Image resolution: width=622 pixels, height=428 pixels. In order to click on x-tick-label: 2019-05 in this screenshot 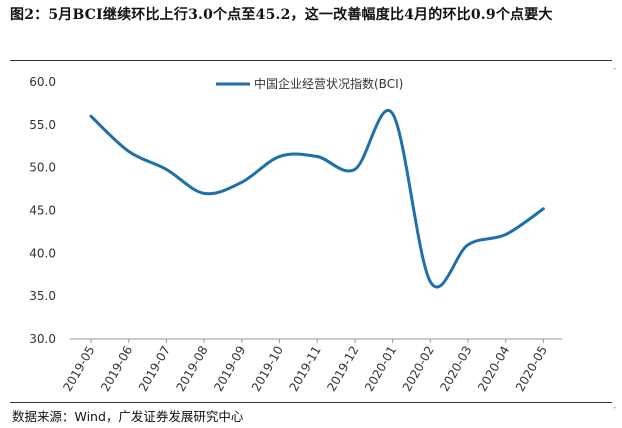, I will do `click(78, 369)`.